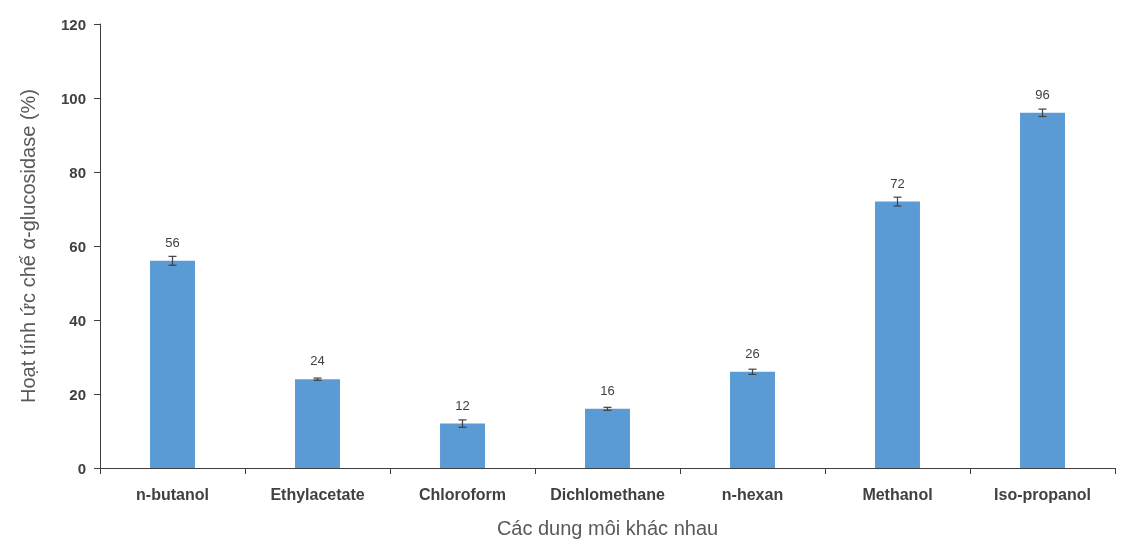 This screenshot has width=1129, height=555. What do you see at coordinates (28, 246) in the screenshot?
I see `y-axis-title: Hoạt tính ức chế α-glucosidase (%)` at bounding box center [28, 246].